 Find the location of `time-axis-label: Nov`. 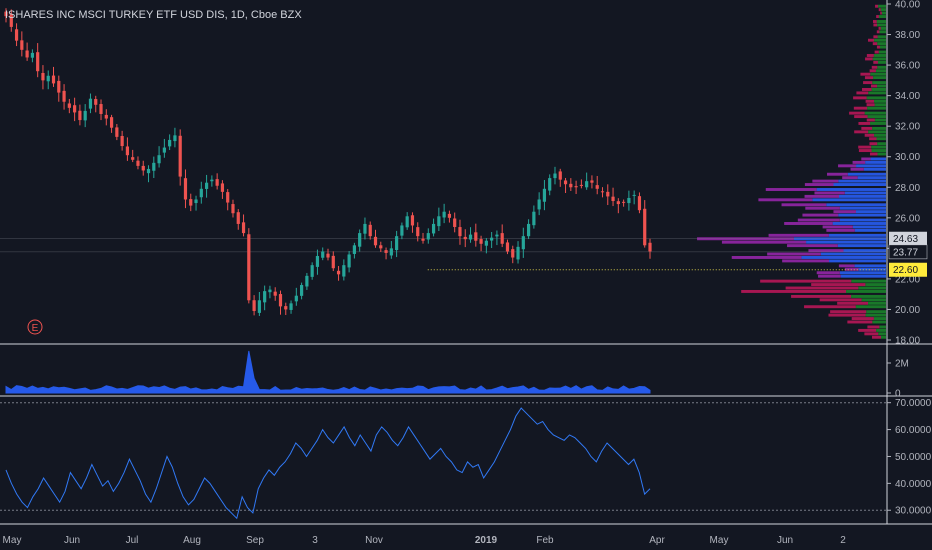

time-axis-label: Nov is located at coordinates (374, 540).